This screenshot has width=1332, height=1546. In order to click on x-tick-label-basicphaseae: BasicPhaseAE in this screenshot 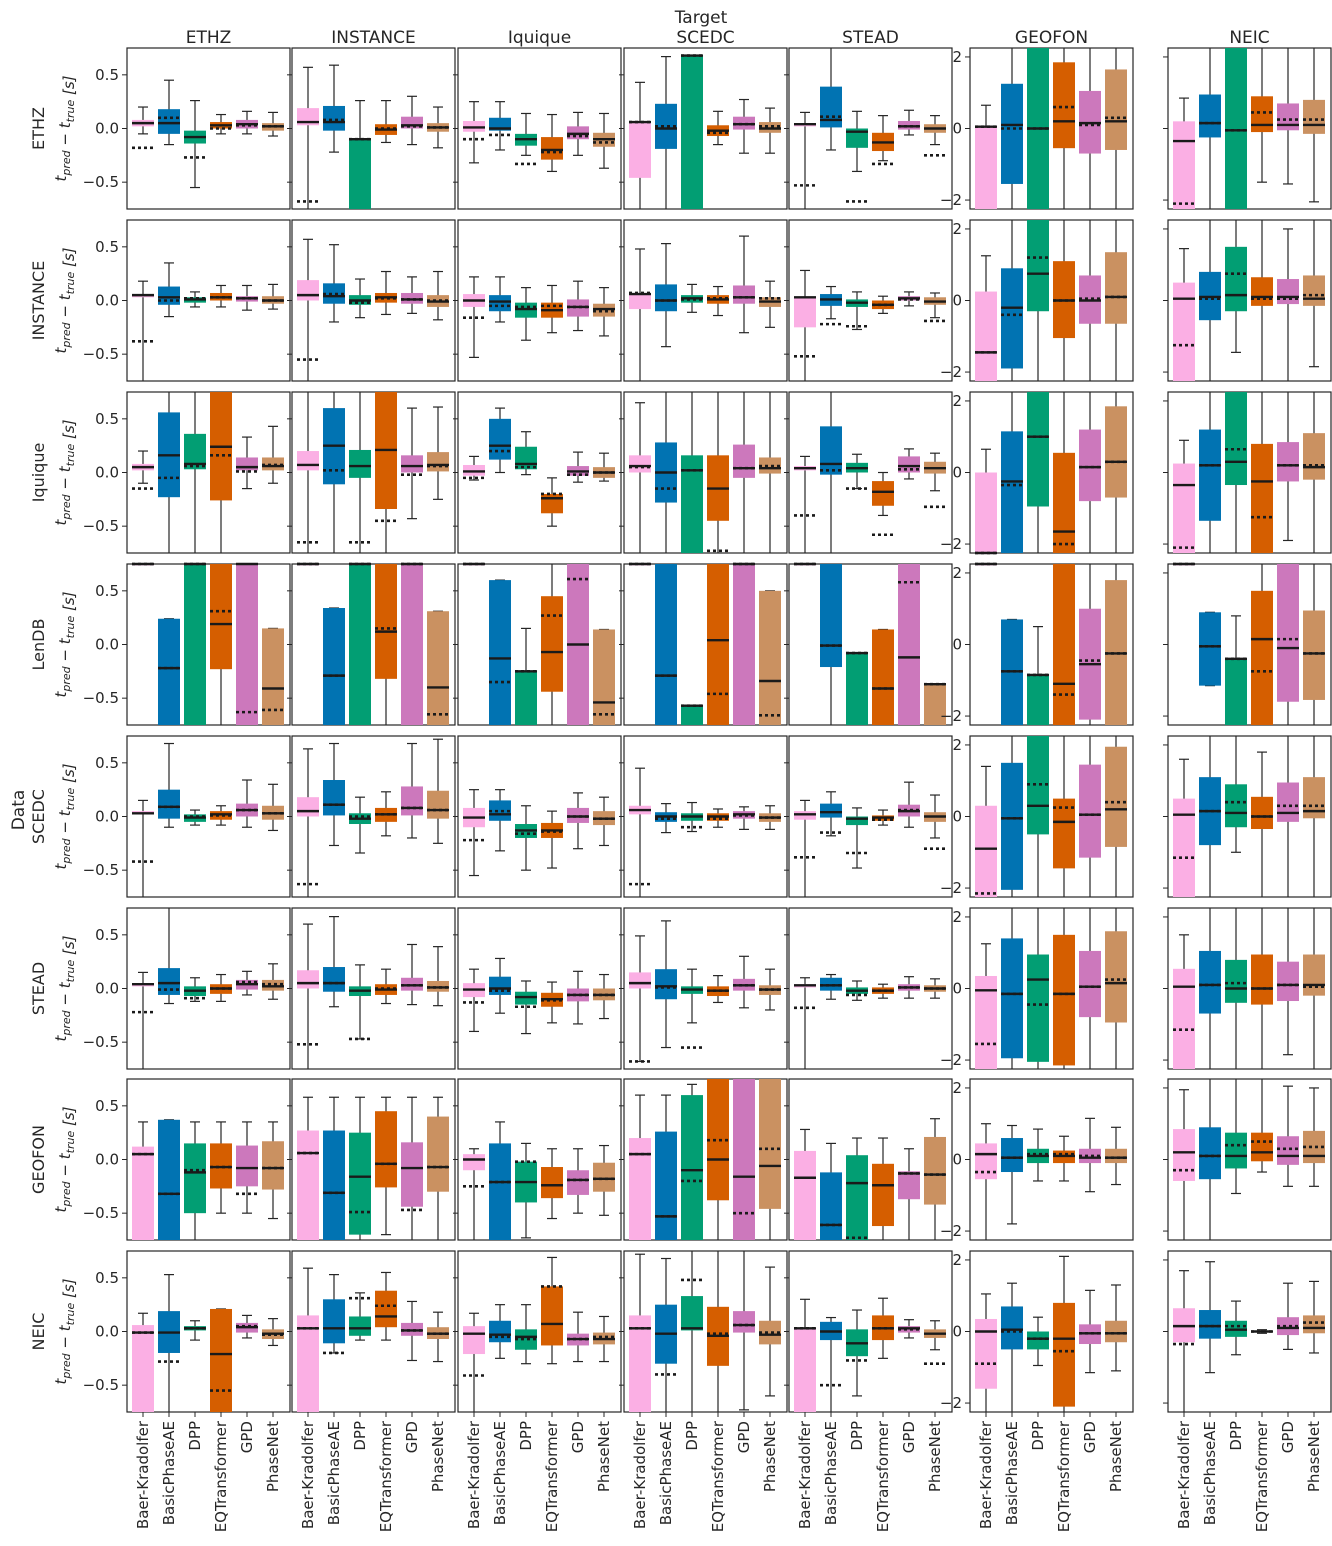, I will do `click(1210, 1473)`.